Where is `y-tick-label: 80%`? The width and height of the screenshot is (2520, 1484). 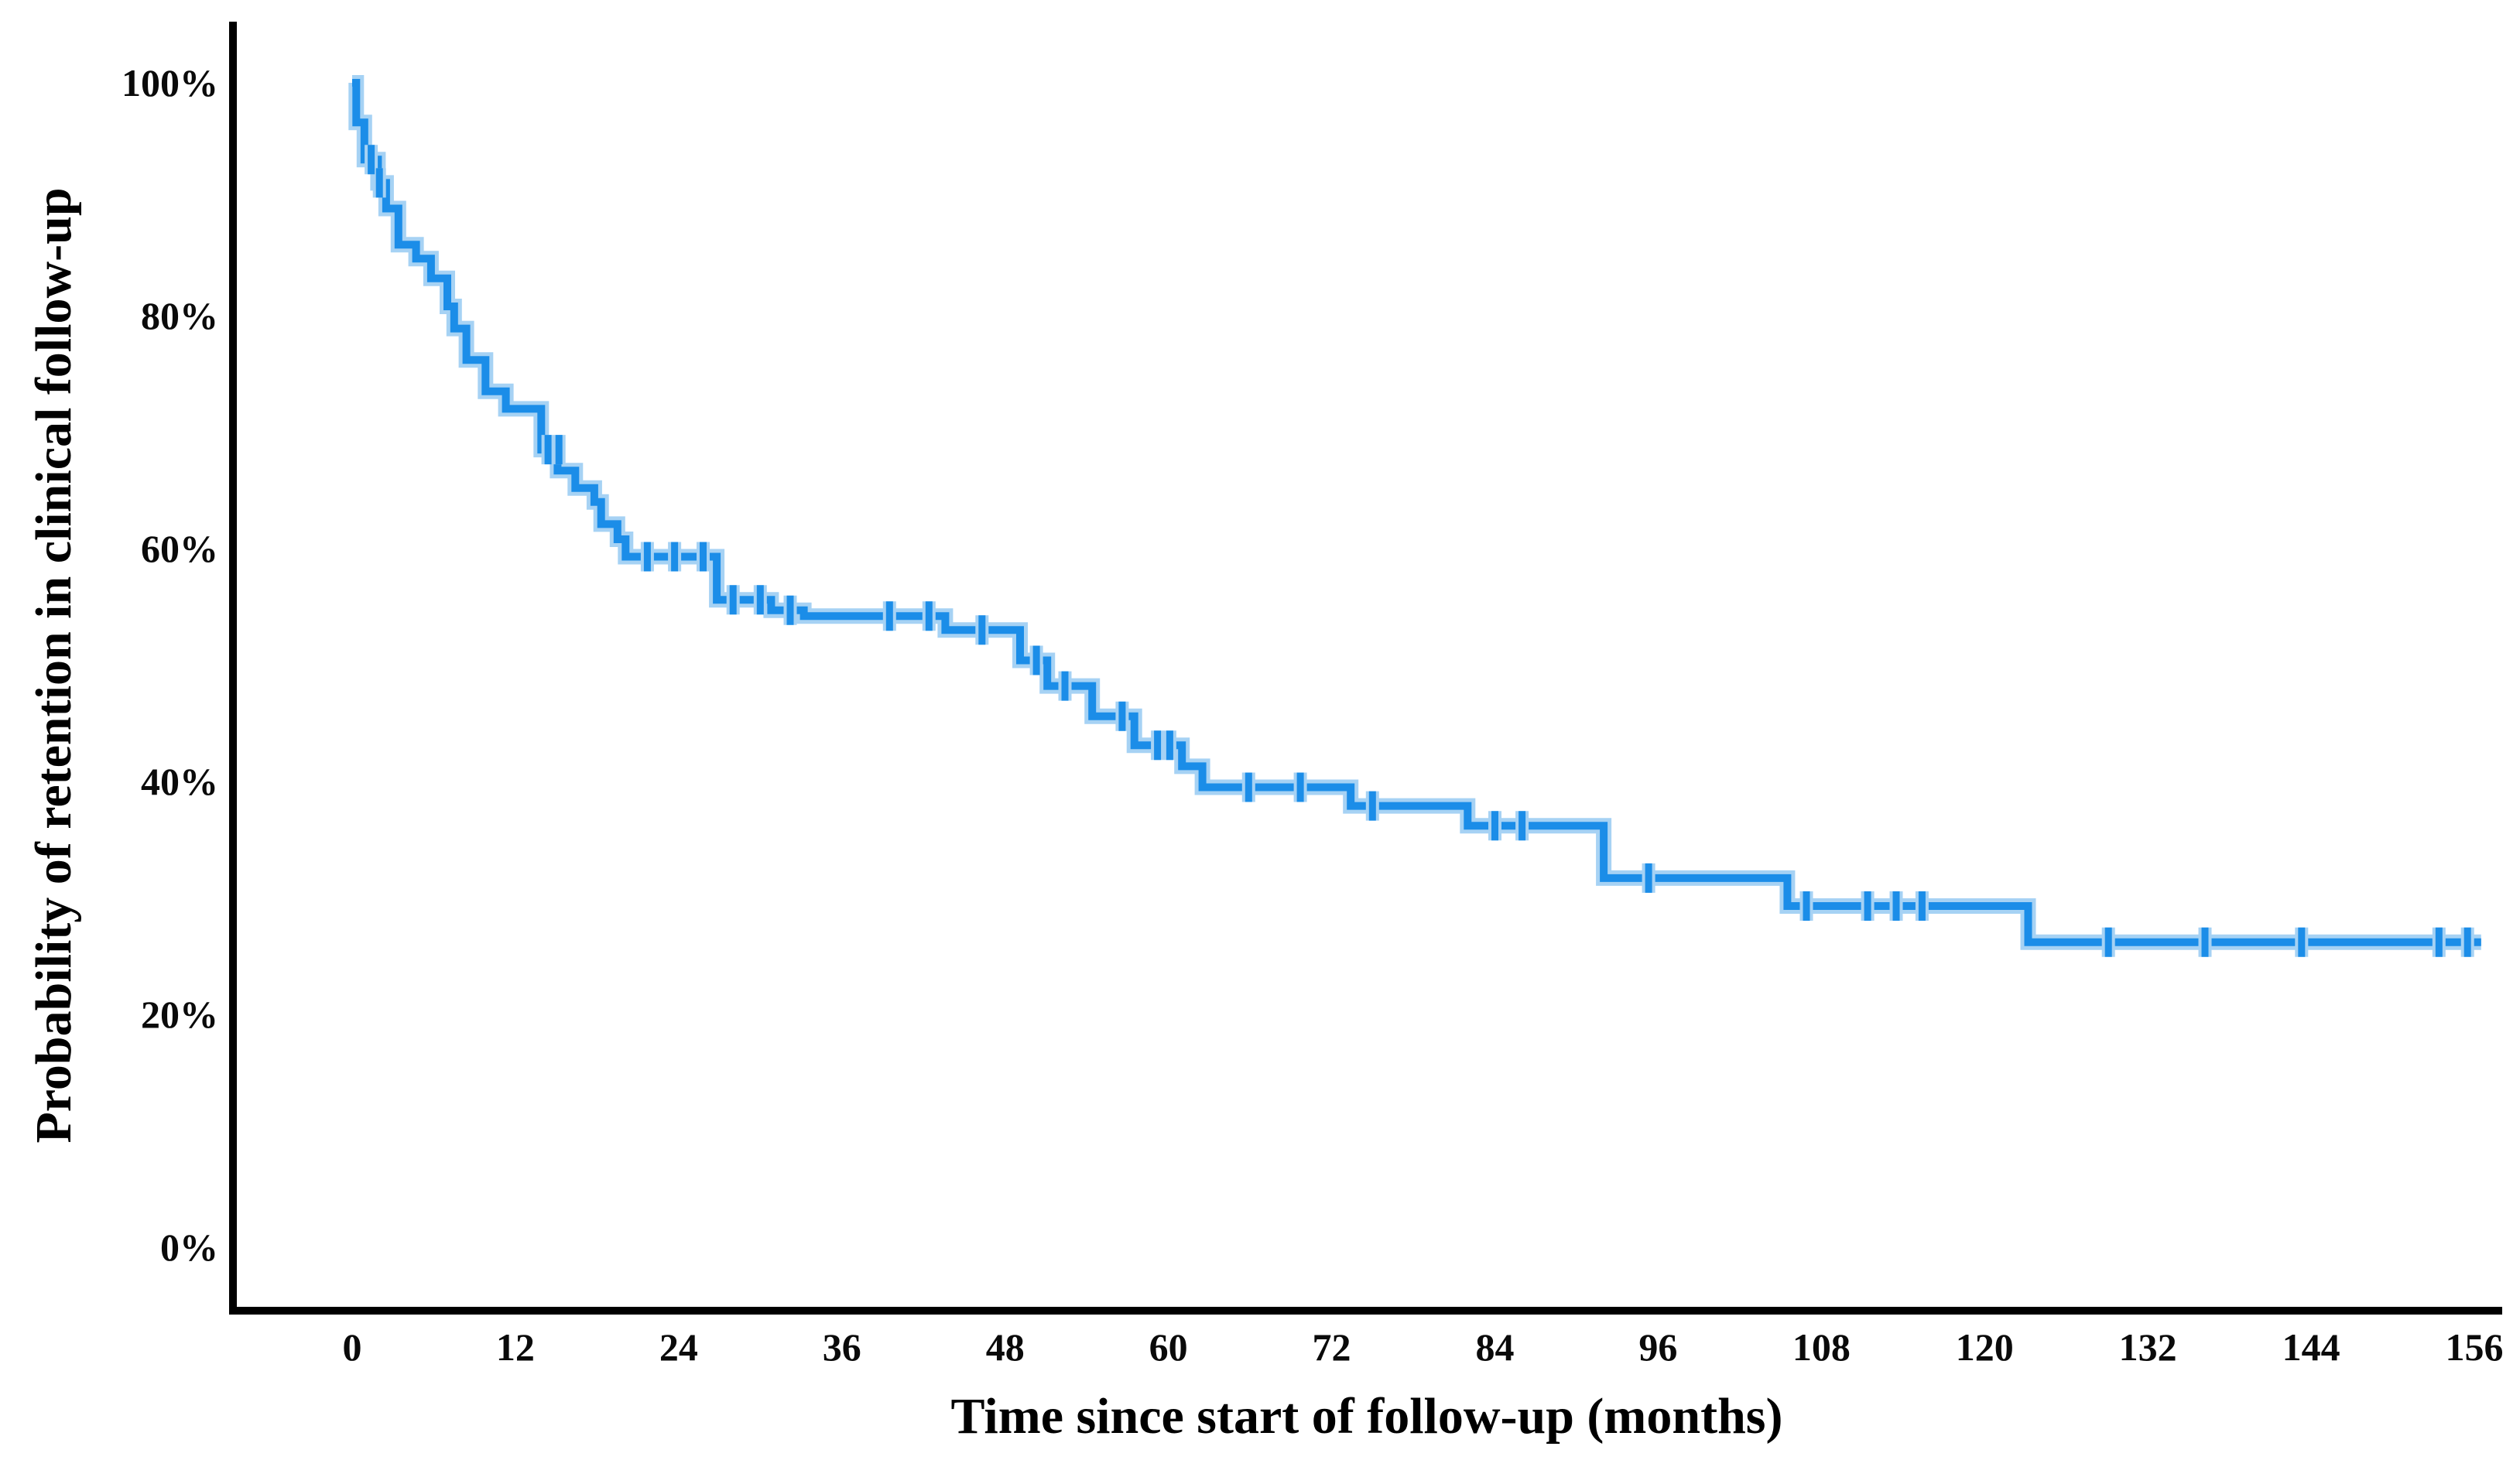
y-tick-label: 80% is located at coordinates (179, 315).